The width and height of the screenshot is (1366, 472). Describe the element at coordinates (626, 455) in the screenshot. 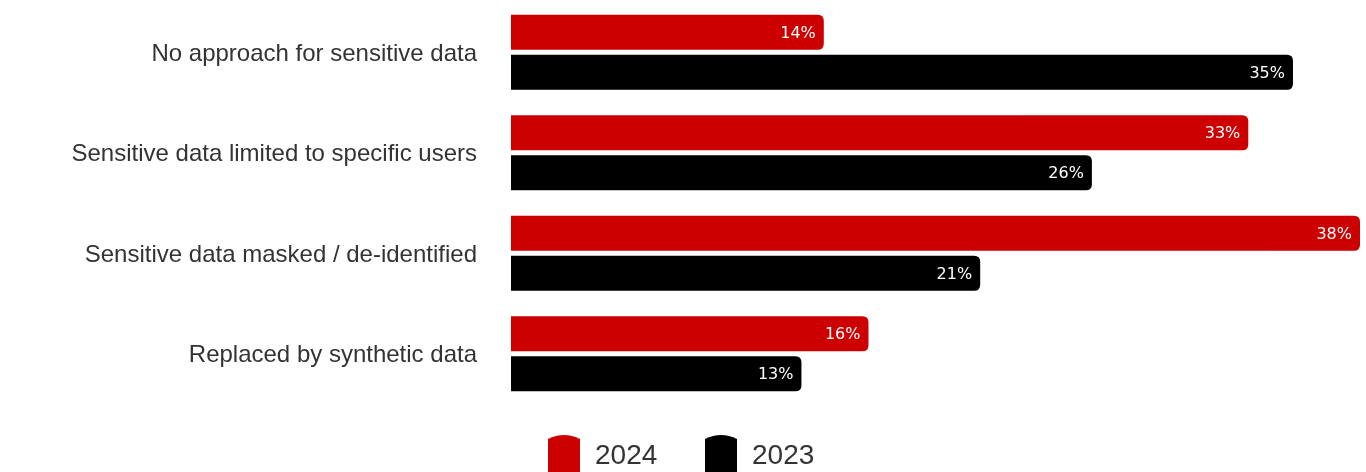

I see `legend-label: 2024` at that location.